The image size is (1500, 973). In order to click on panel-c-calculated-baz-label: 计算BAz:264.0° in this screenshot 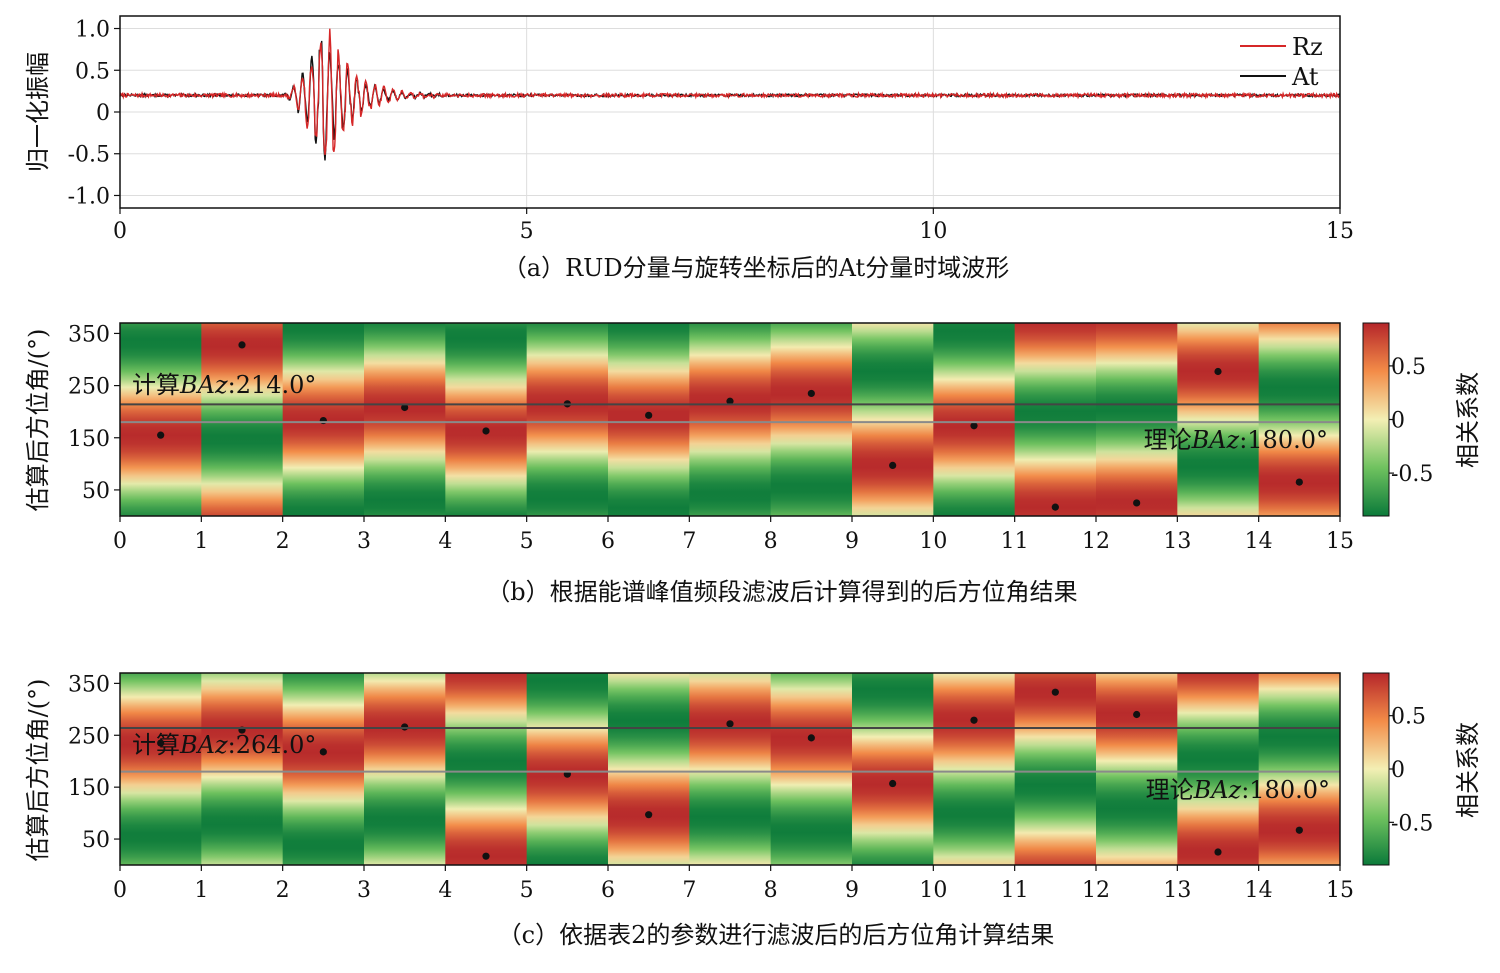, I will do `click(224, 745)`.